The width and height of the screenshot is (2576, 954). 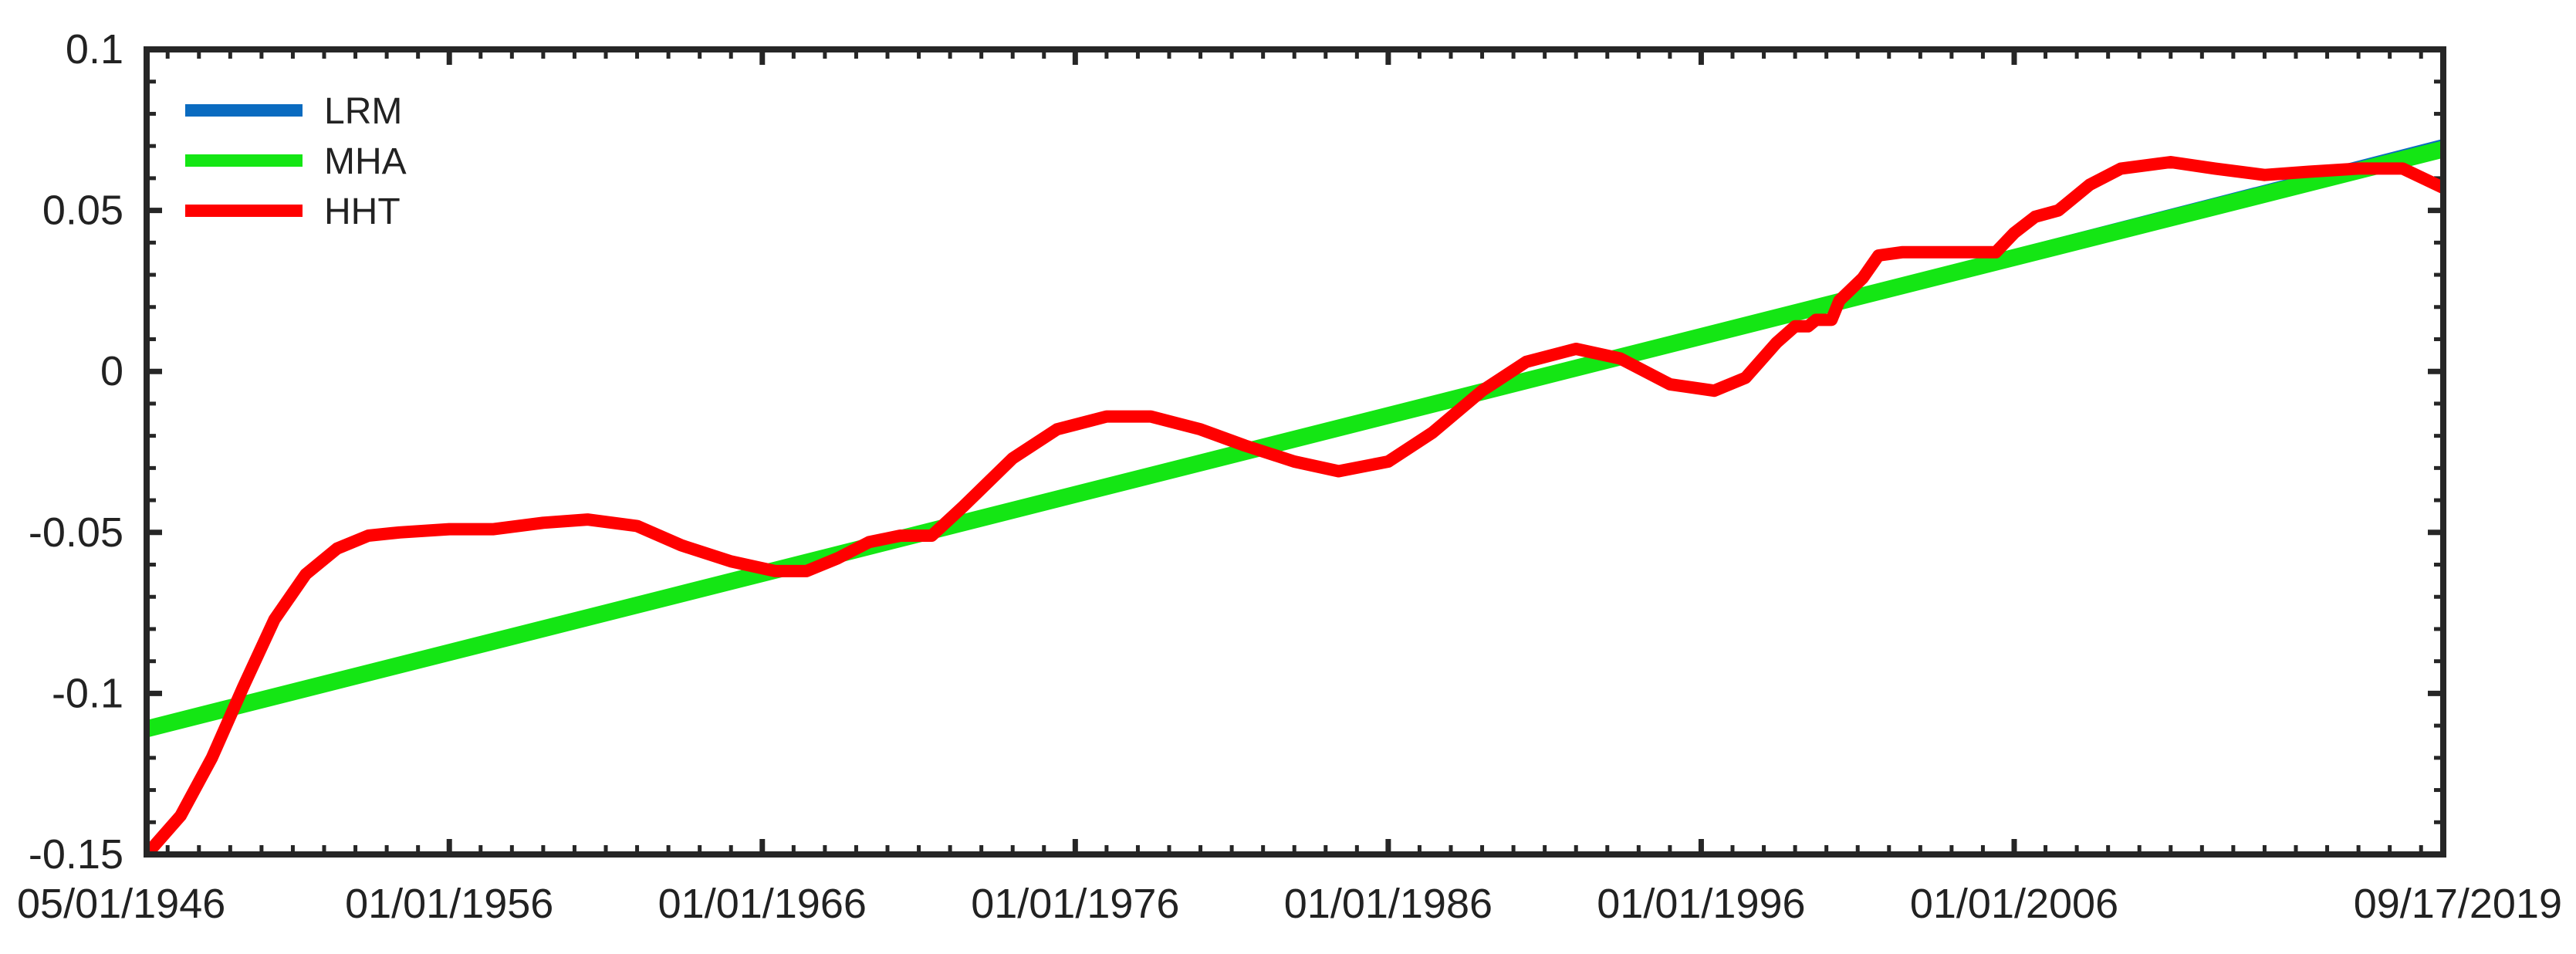 I want to click on legend-label-lrm: LRM, so click(x=363, y=111).